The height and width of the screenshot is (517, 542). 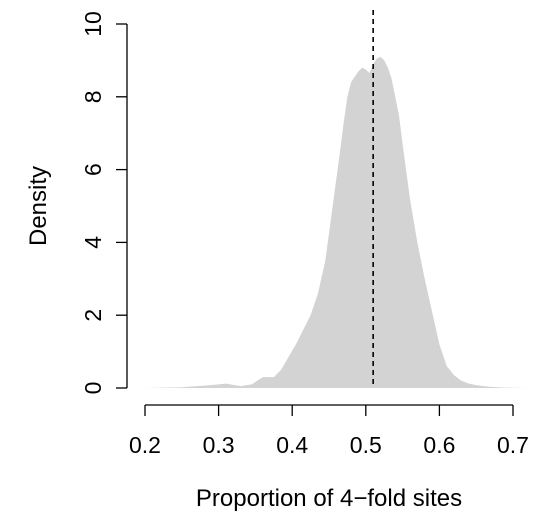 What do you see at coordinates (145, 445) in the screenshot?
I see `x-tick-label: 0.2` at bounding box center [145, 445].